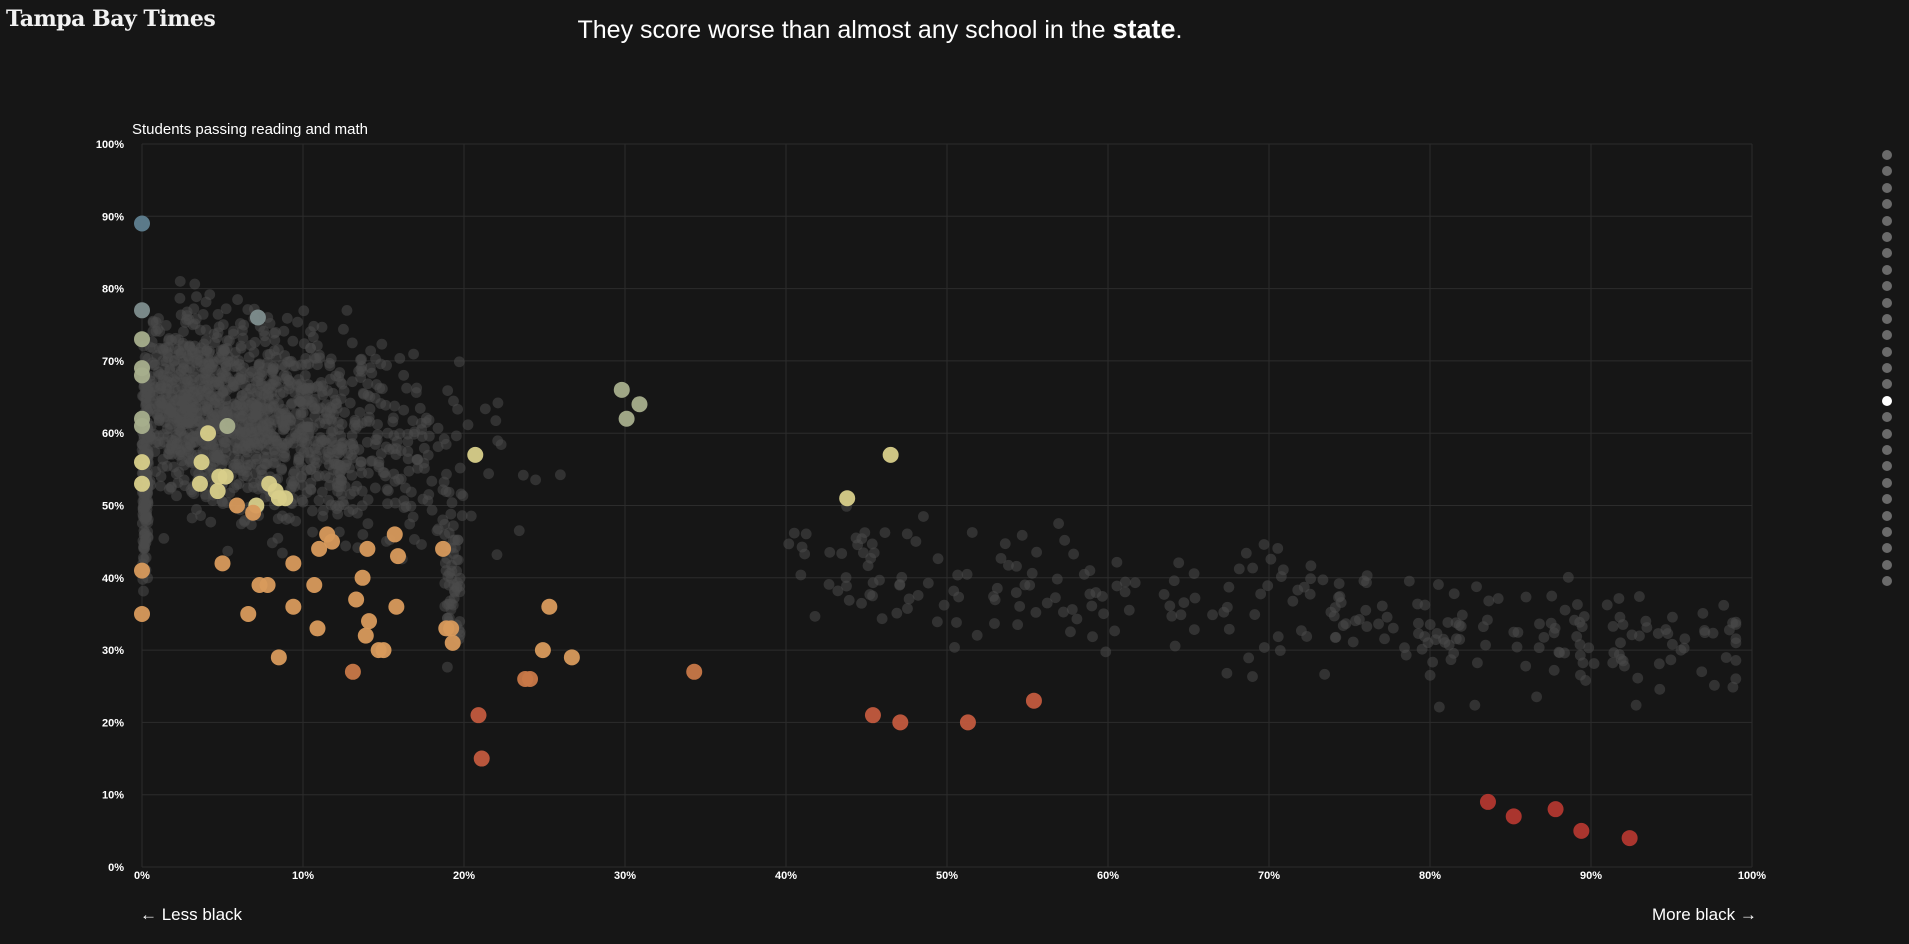 This screenshot has width=1909, height=944. Describe the element at coordinates (111, 19) in the screenshot. I see `brand-logo: Tampa Bay Times` at that location.